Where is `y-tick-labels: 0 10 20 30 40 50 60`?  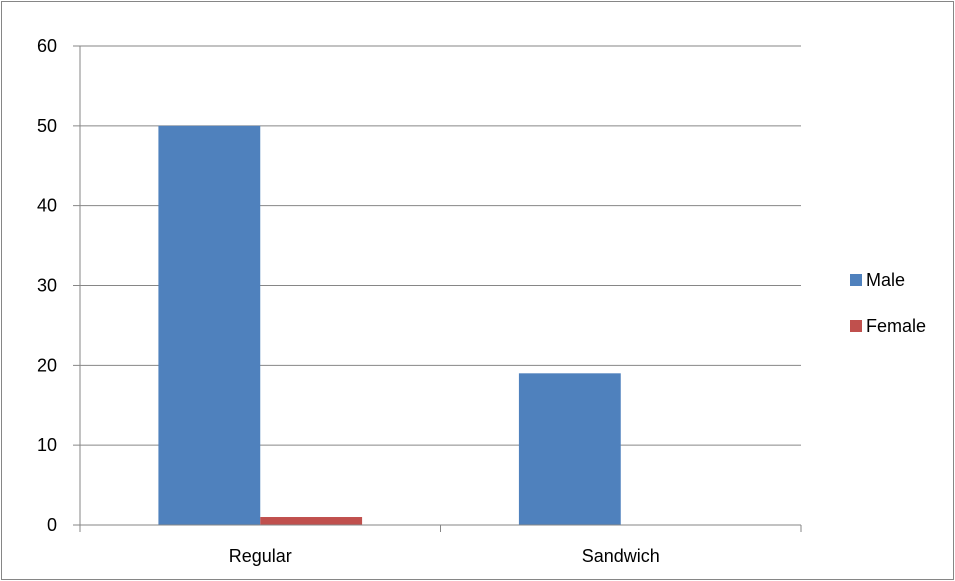 y-tick-labels: 0 10 20 30 40 50 60 is located at coordinates (47, 285).